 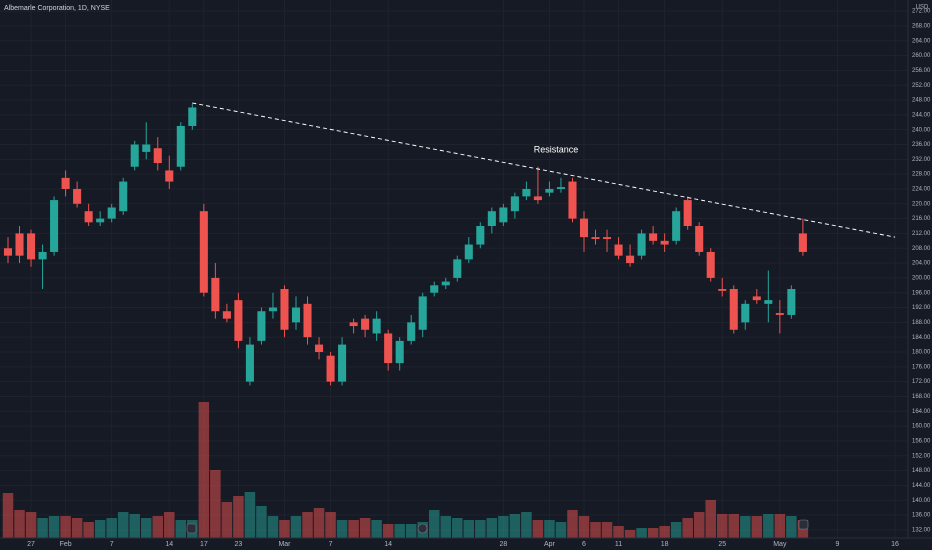 What do you see at coordinates (921, 456) in the screenshot?
I see `y-tick-label: 152.00` at bounding box center [921, 456].